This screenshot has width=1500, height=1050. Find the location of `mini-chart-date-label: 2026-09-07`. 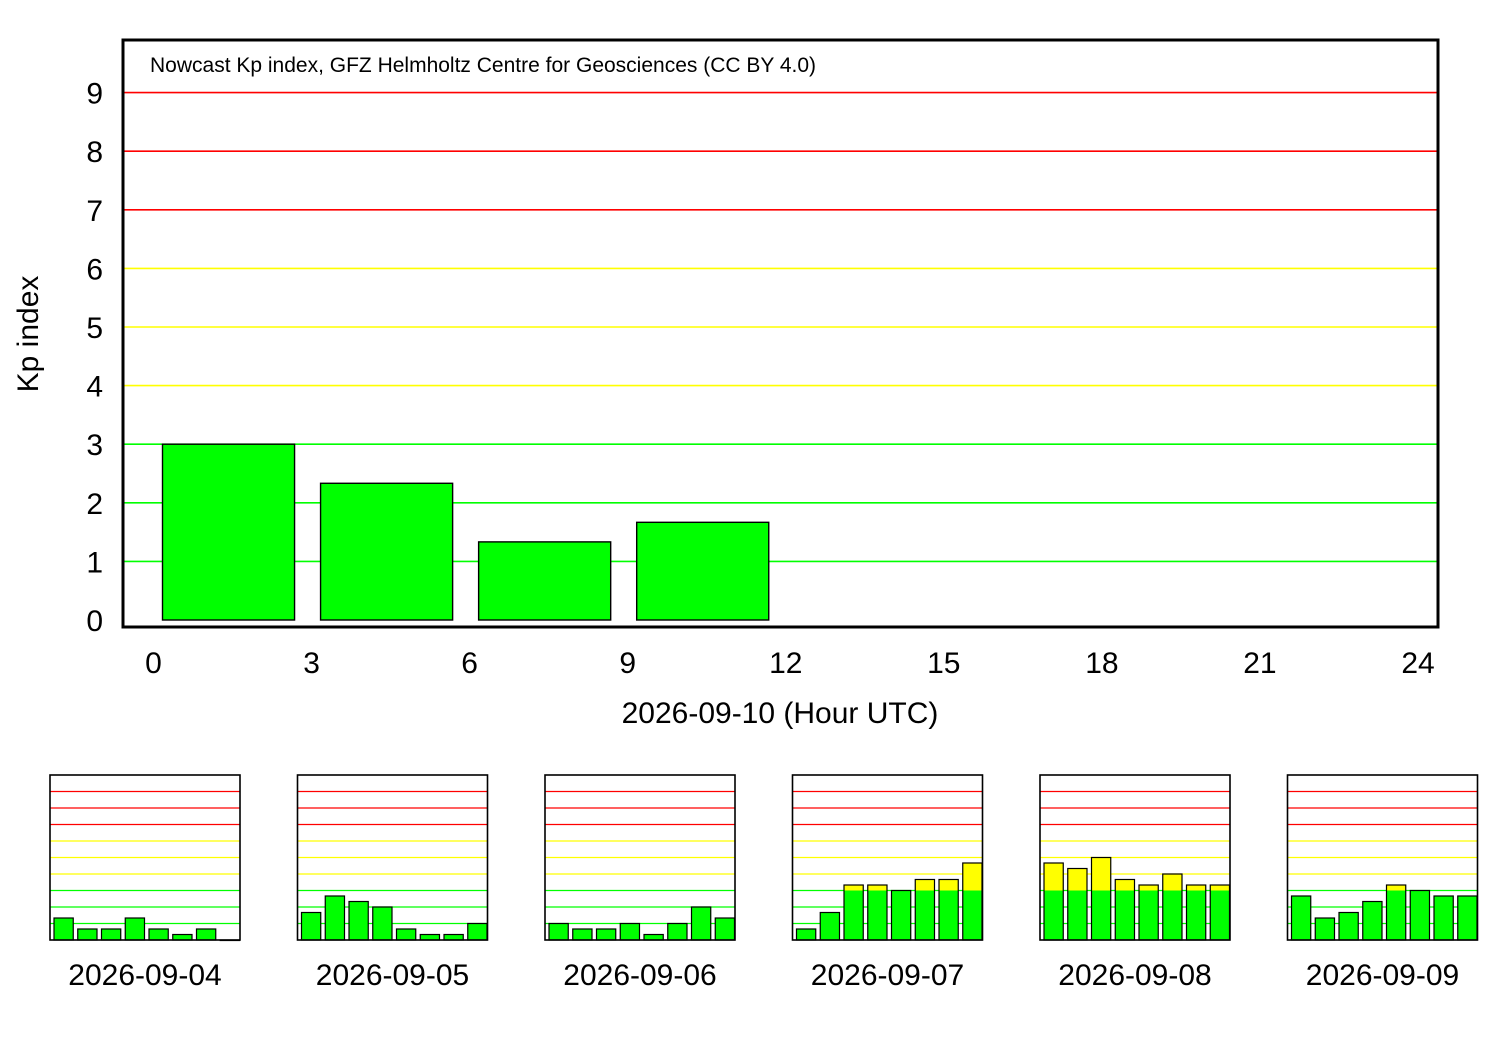

mini-chart-date-label: 2026-09-07 is located at coordinates (887, 975).